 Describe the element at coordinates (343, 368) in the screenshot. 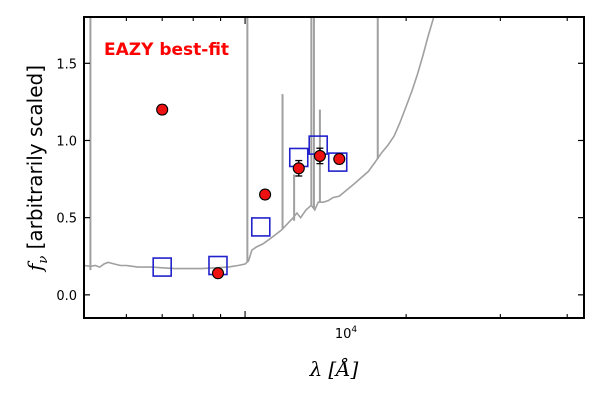

I see `x-axis-unit: [Å]` at that location.